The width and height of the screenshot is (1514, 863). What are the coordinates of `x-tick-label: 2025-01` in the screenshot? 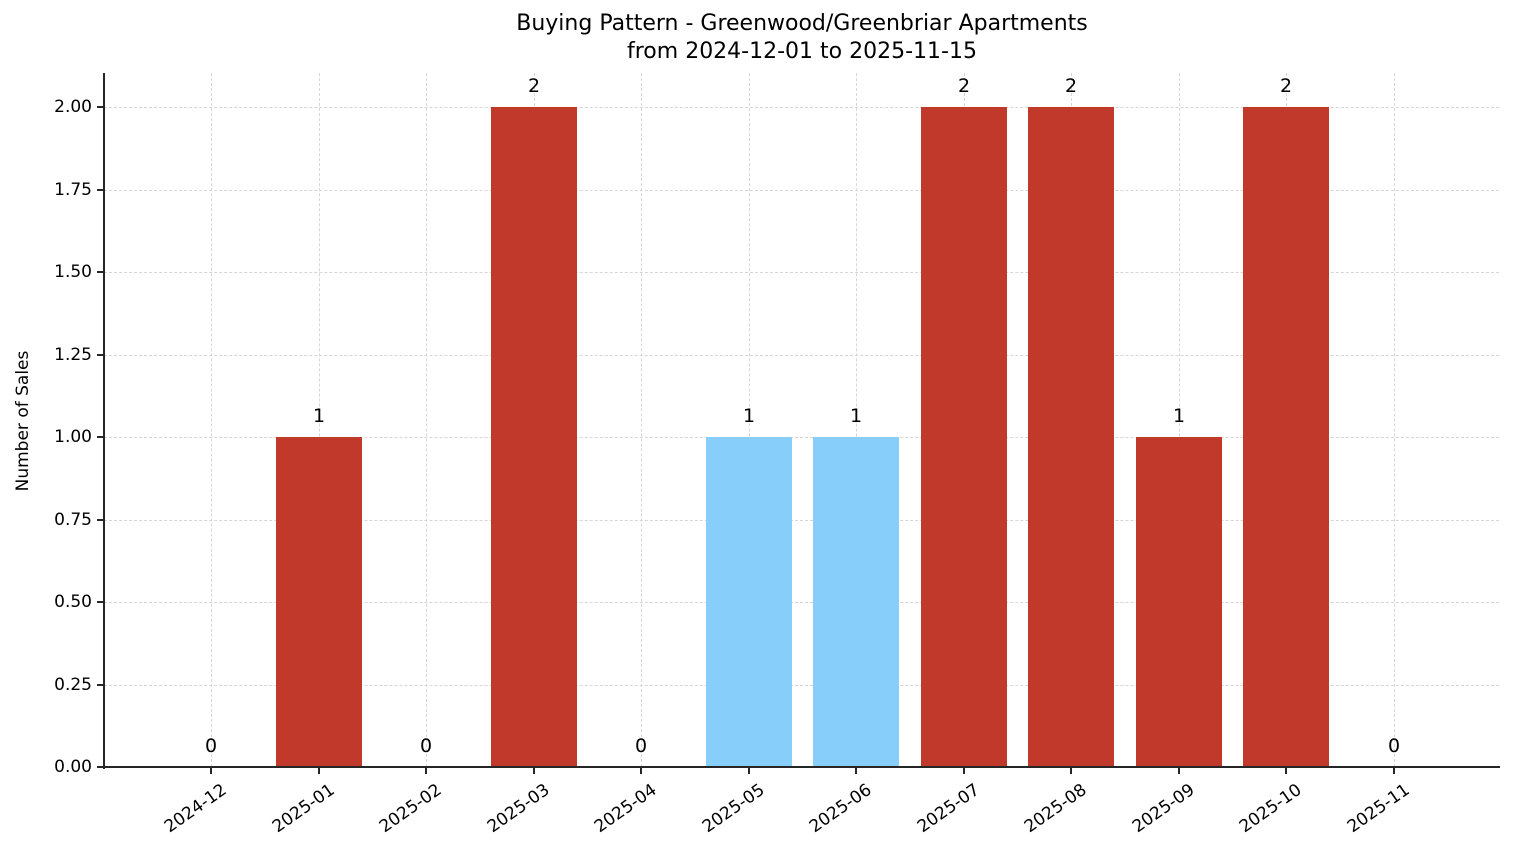 It's located at (303, 809).